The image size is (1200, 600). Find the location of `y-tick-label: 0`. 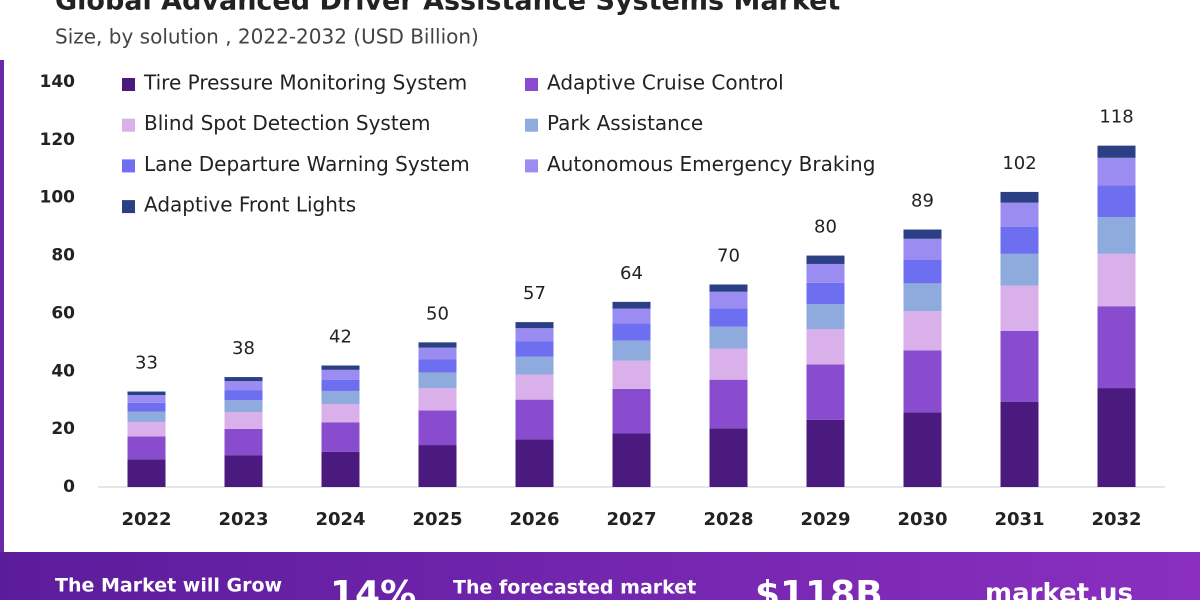

y-tick-label: 0 is located at coordinates (69, 487).